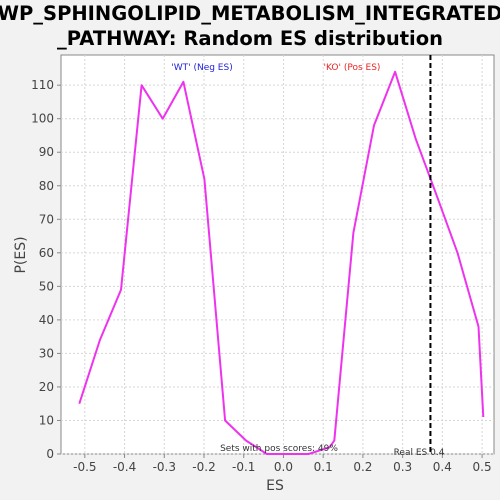 The image size is (500, 500). I want to click on y-tick-label: 30, so click(46, 353).